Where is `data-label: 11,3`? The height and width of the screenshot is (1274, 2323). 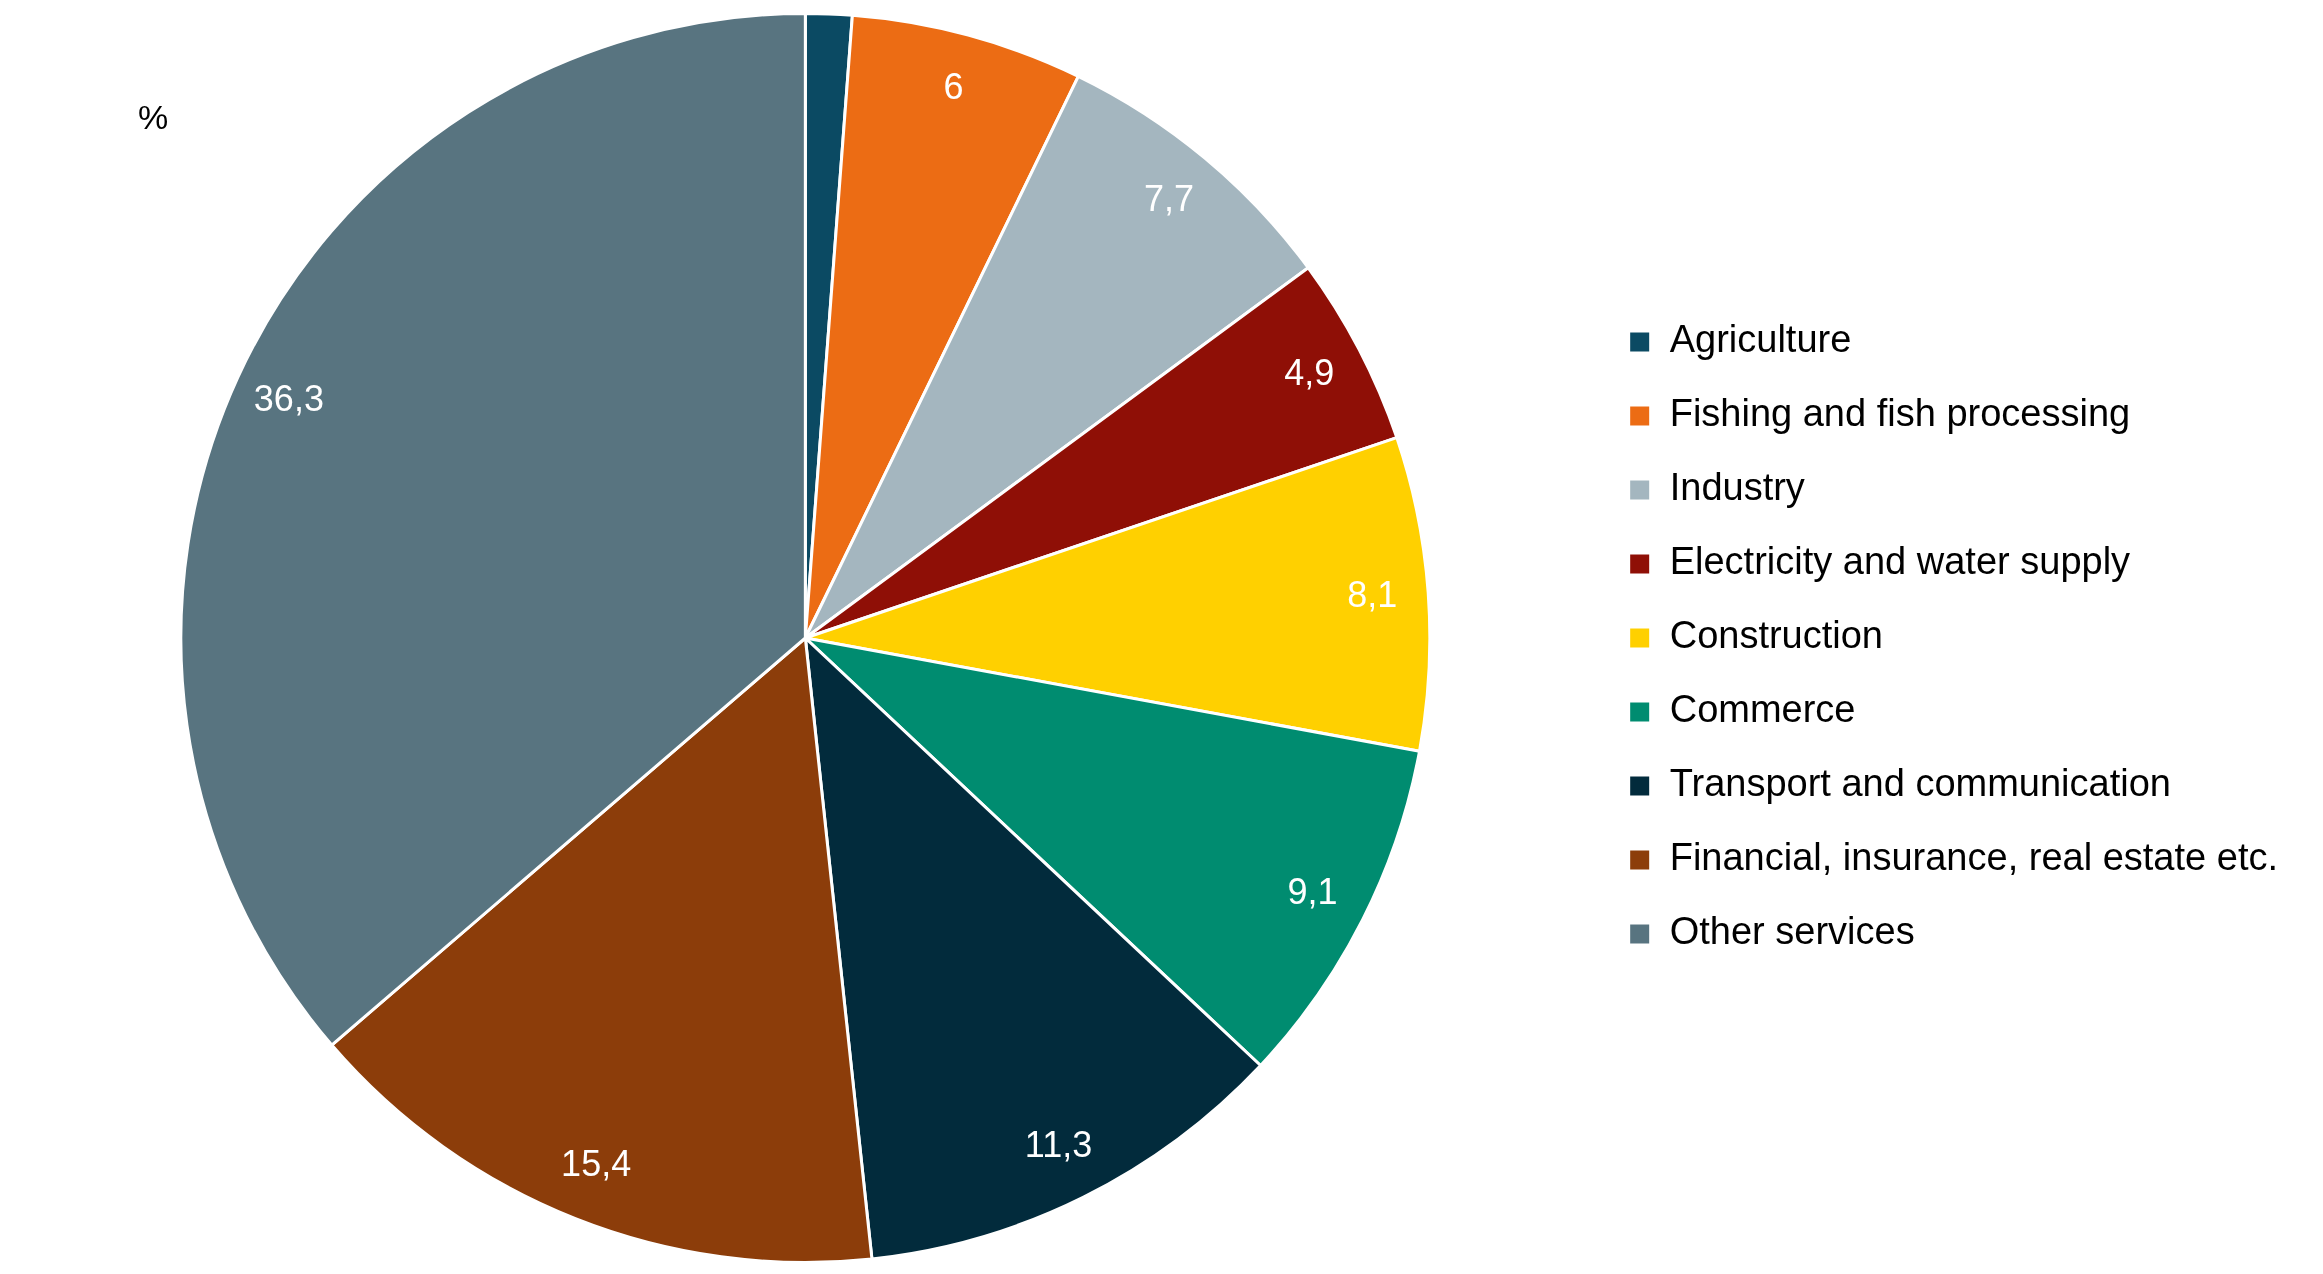 data-label: 11,3 is located at coordinates (1058, 1144).